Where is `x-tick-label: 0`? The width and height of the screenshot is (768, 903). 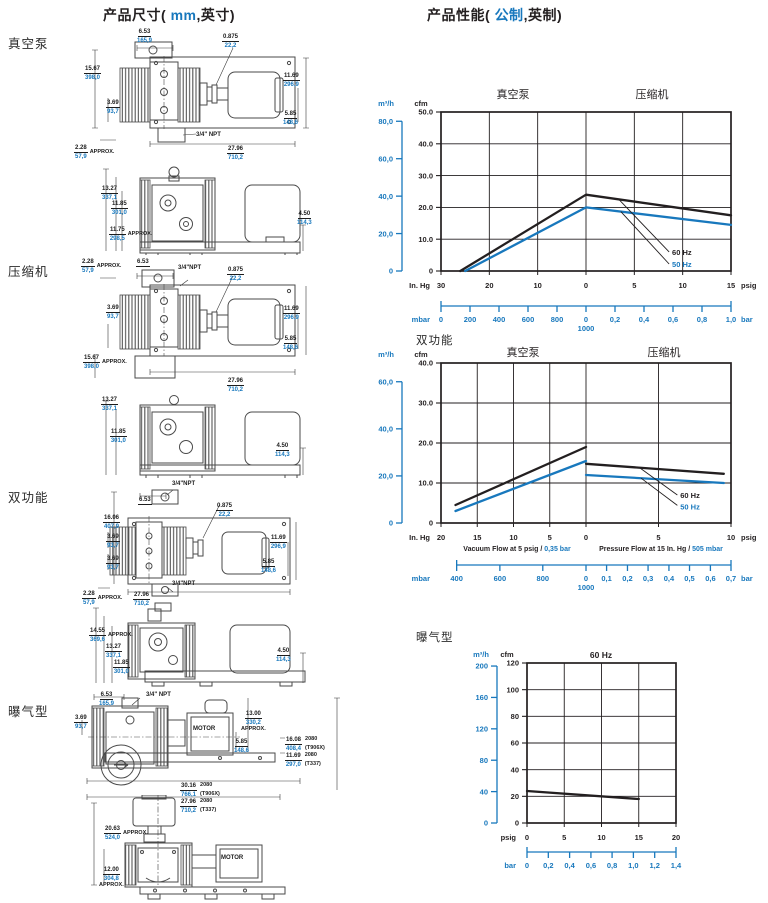 x-tick-label: 0 is located at coordinates (527, 837).